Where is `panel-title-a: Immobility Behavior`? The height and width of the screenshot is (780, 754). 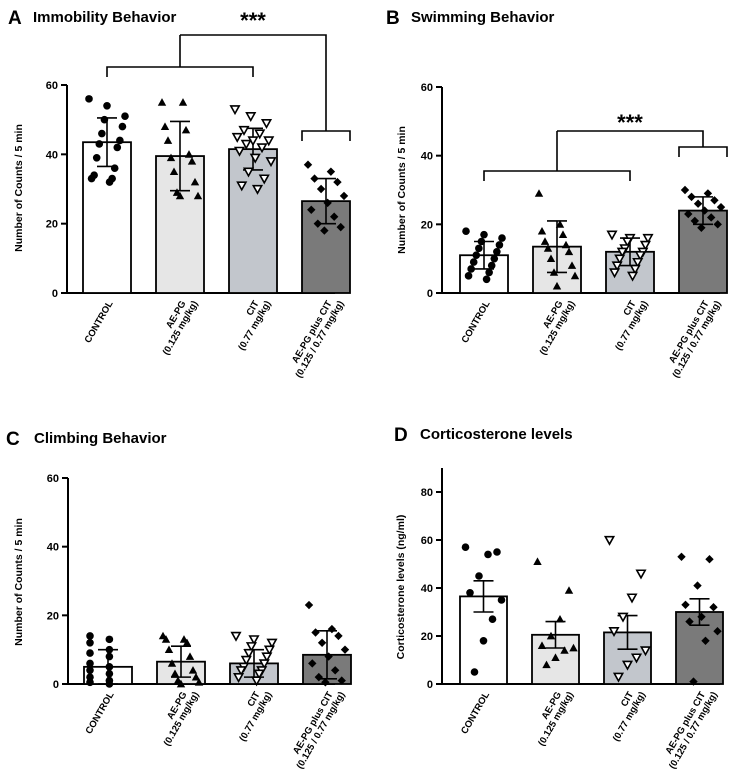
panel-title-a: Immobility Behavior is located at coordinates (105, 17).